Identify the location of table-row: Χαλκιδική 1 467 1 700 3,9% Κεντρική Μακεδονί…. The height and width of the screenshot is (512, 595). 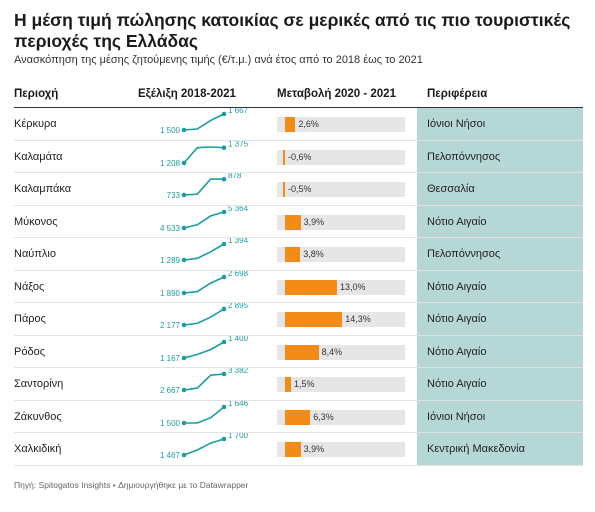
(297, 449).